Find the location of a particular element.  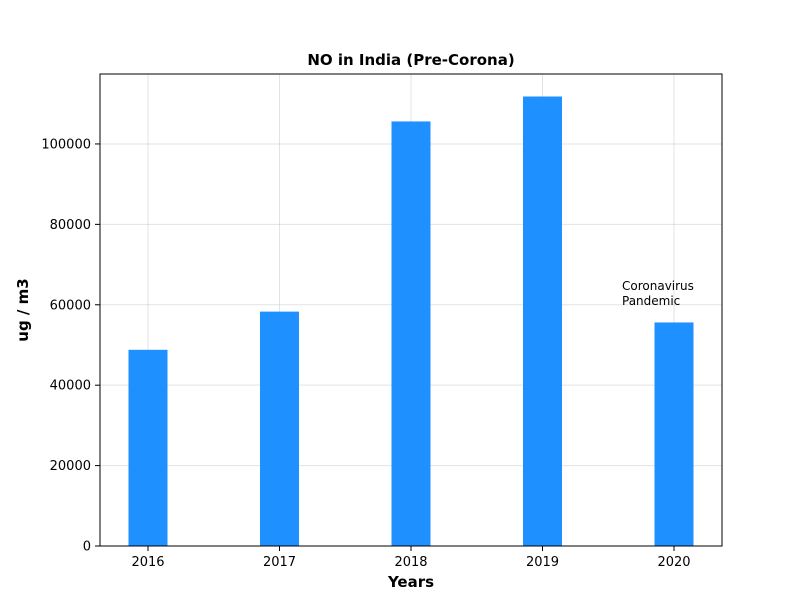

x-tick-label: 2019 is located at coordinates (542, 562).